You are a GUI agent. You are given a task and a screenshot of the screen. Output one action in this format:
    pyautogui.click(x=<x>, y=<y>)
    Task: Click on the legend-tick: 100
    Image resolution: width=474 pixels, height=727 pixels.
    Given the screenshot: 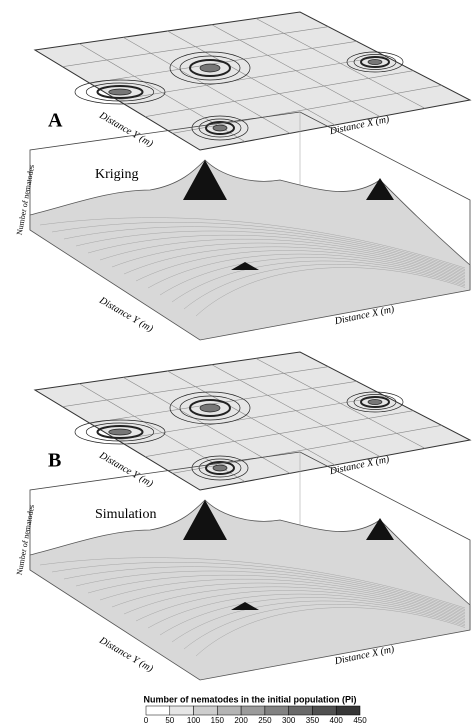 What is the action you would take?
    pyautogui.click(x=194, y=720)
    